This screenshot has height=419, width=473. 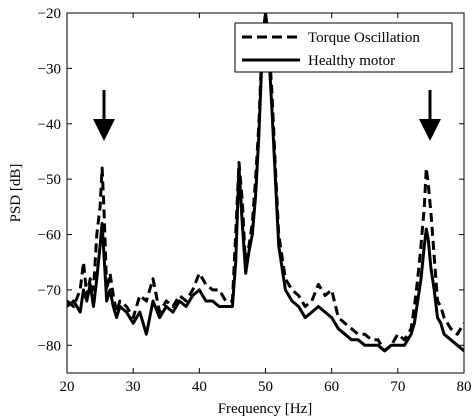 I want to click on x-tick-label: 60, so click(x=331, y=387).